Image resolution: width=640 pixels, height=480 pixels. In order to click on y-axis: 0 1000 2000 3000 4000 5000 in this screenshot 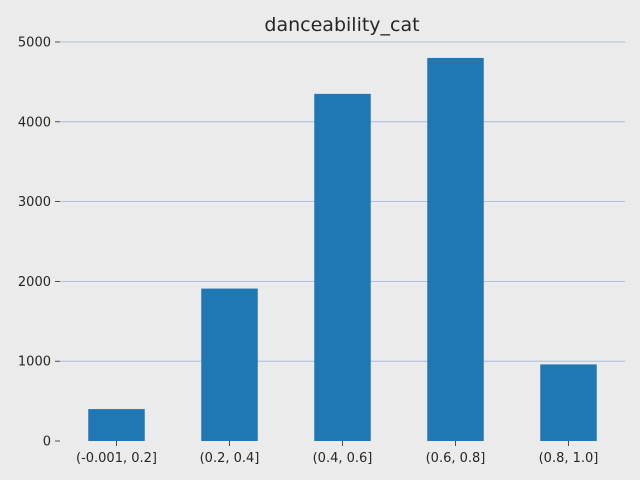, I will do `click(39, 243)`.